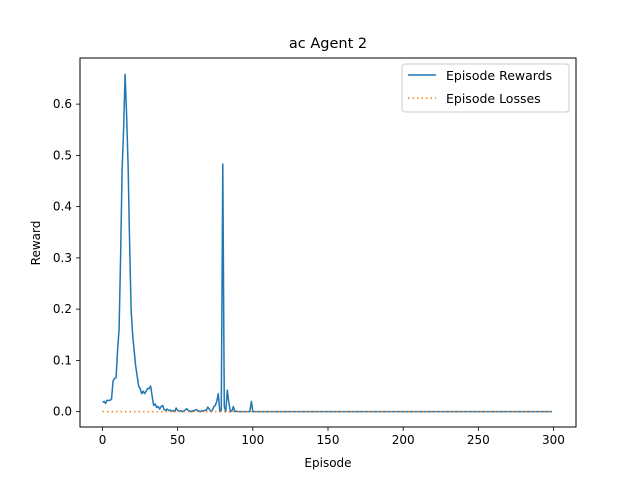  Describe the element at coordinates (62, 207) in the screenshot. I see `y-tick-label: 0.4` at that location.